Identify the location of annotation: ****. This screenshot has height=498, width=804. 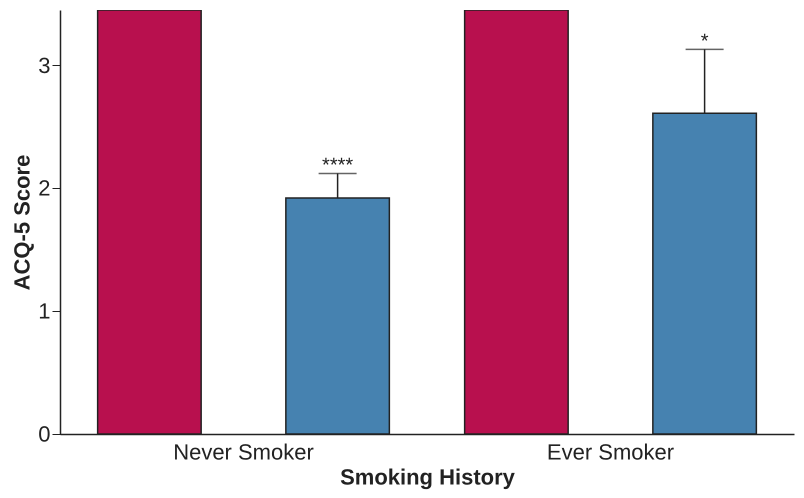
(338, 165).